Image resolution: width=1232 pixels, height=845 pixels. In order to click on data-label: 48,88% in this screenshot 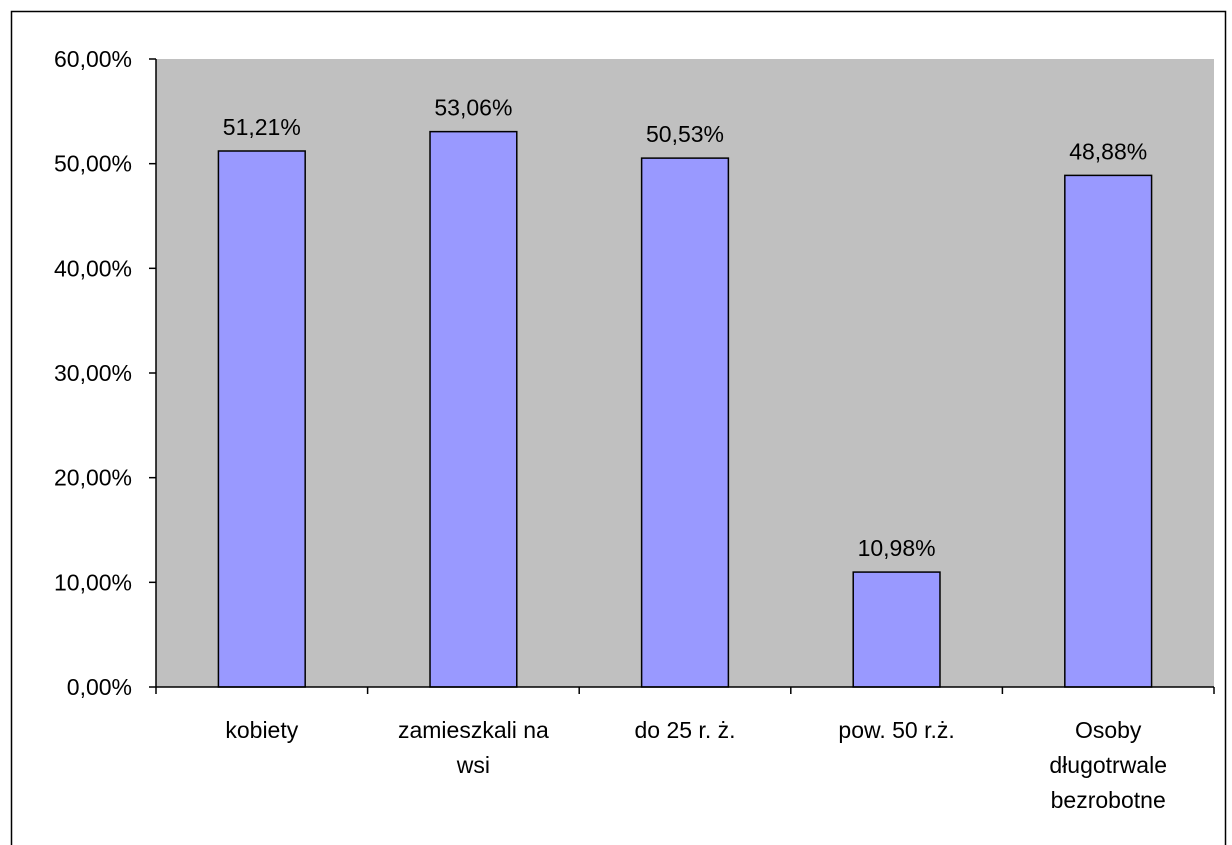, I will do `click(1108, 151)`.